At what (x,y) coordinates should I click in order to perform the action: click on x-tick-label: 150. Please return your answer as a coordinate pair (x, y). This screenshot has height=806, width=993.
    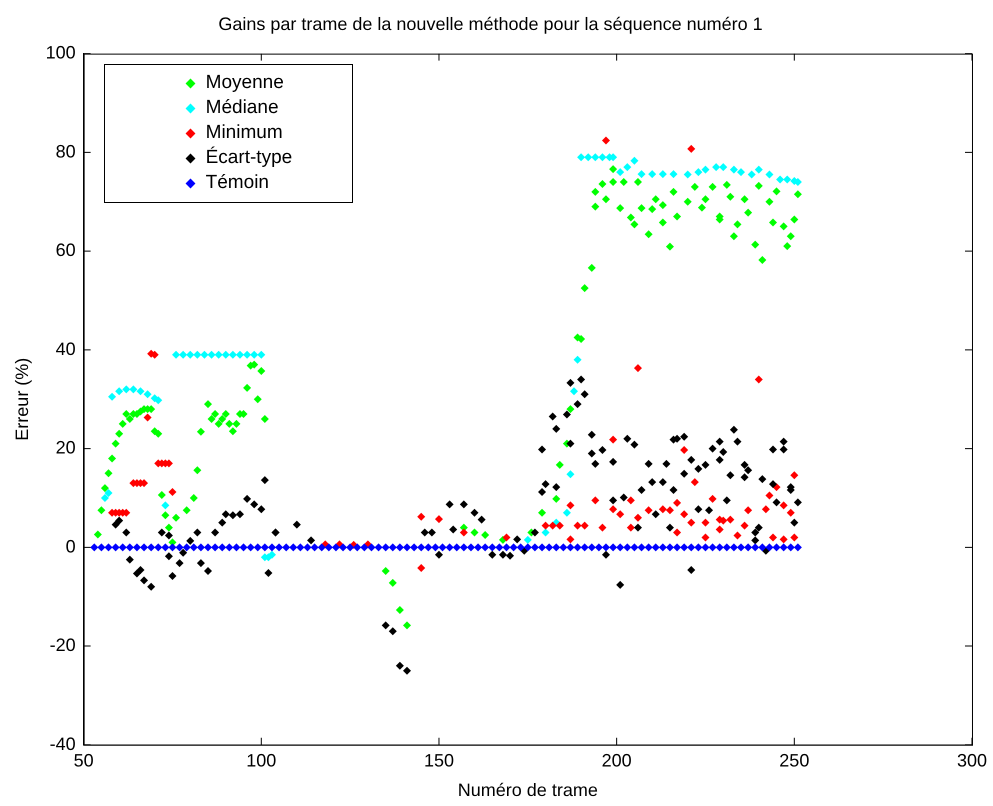
    Looking at the image, I should click on (439, 760).